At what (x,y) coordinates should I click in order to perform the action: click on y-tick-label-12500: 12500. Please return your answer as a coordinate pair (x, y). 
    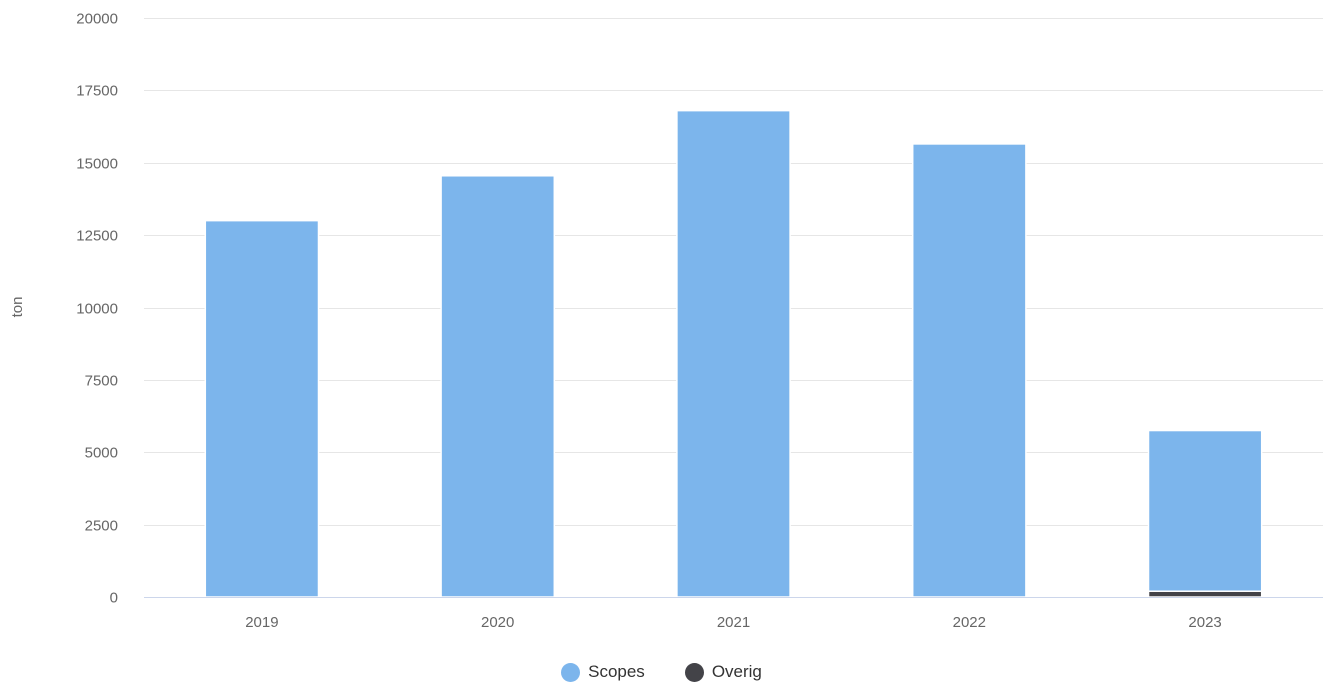
    Looking at the image, I should click on (97, 236).